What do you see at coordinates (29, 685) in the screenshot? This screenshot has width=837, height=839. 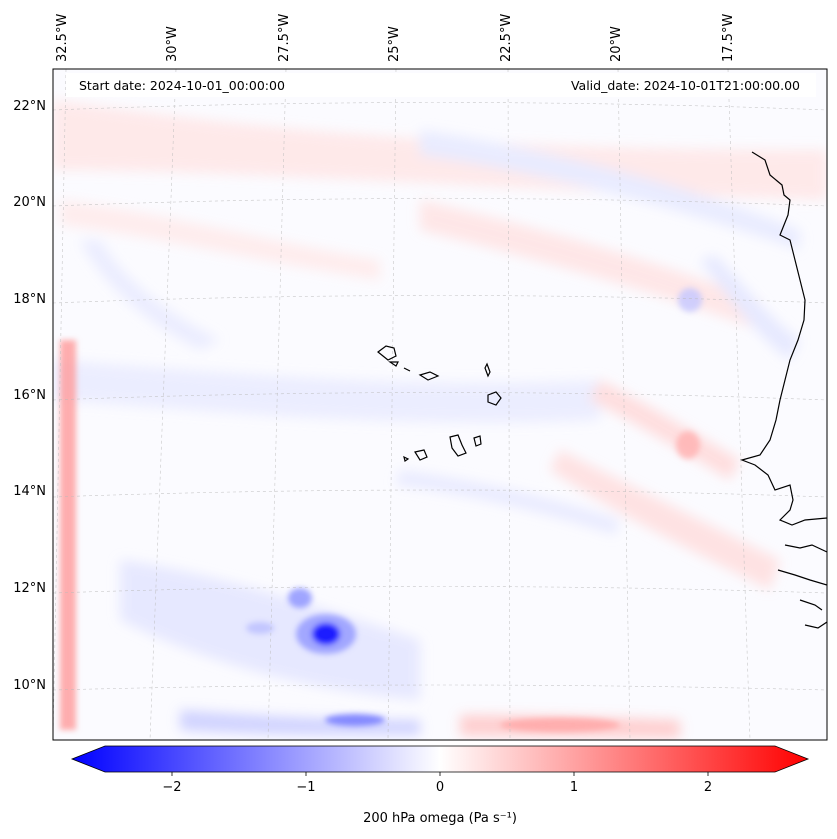 I see `lat-tick-label: 10°N` at bounding box center [29, 685].